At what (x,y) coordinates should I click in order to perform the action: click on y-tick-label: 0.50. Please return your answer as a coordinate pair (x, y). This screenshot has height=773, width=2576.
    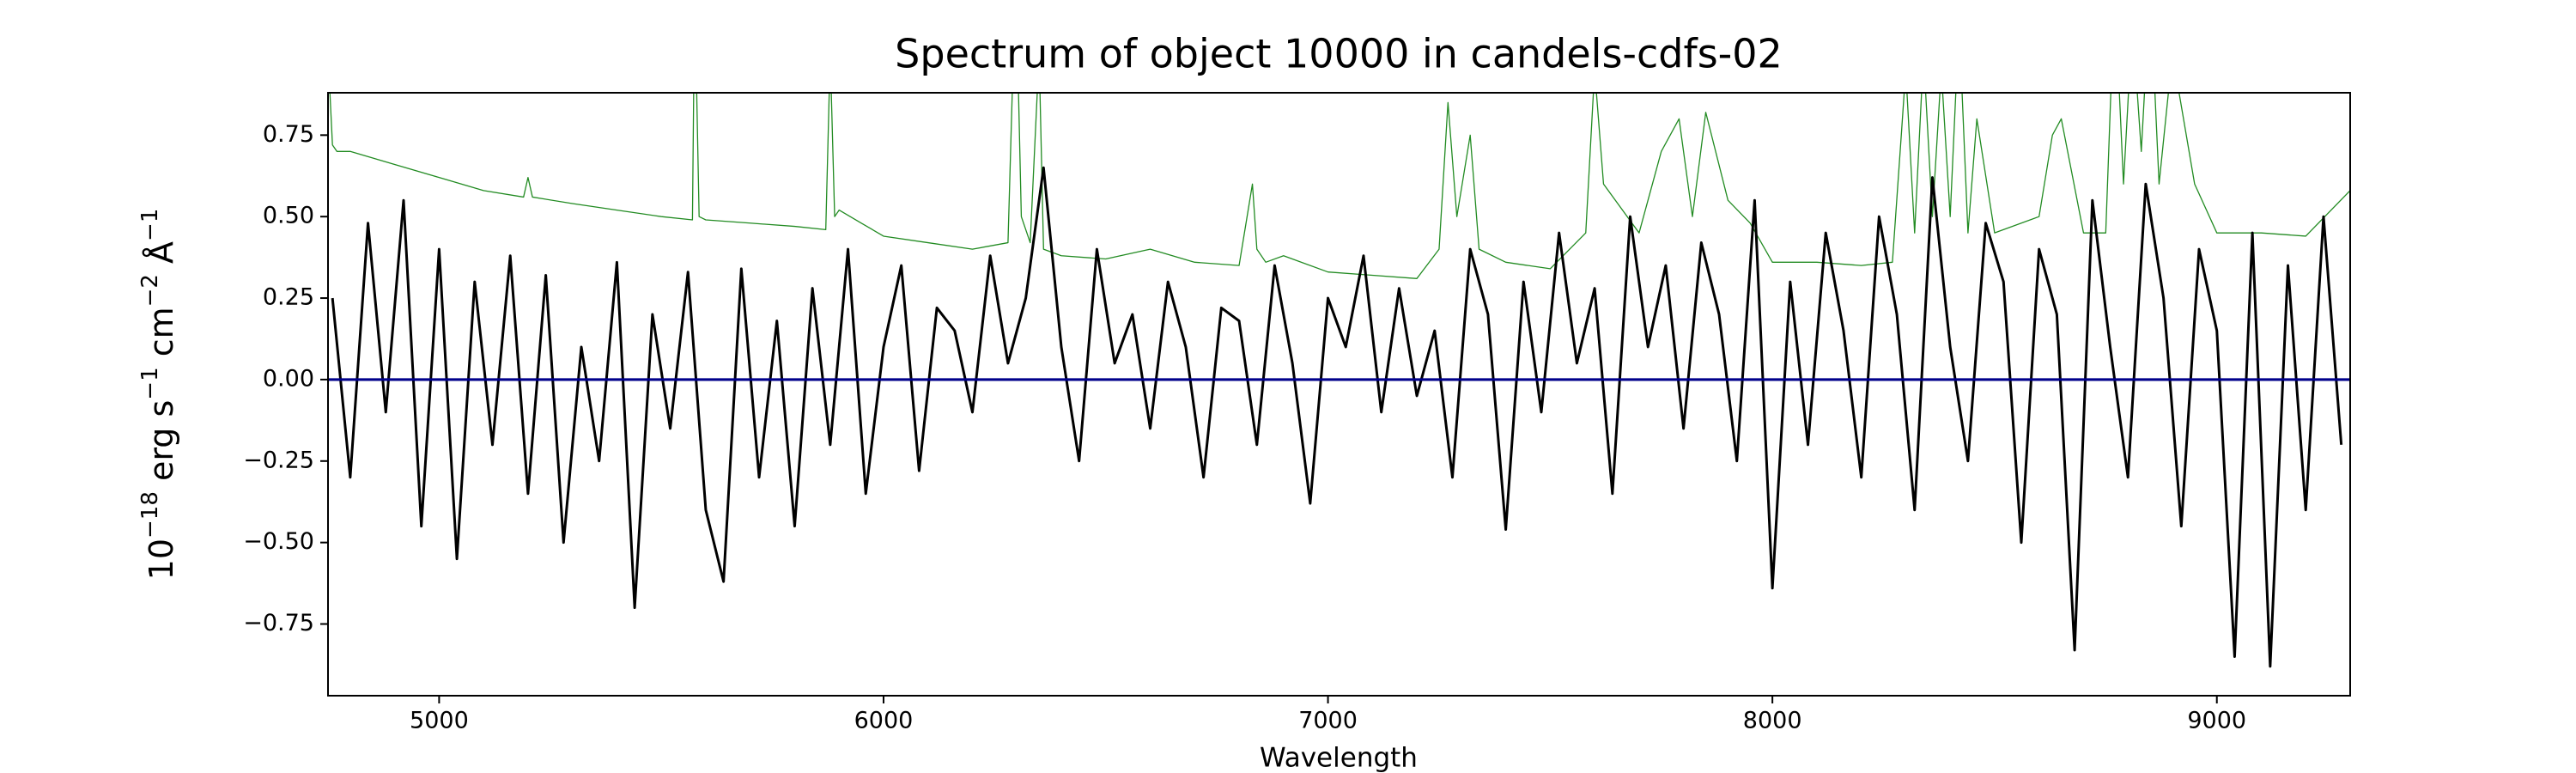
    Looking at the image, I should click on (289, 216).